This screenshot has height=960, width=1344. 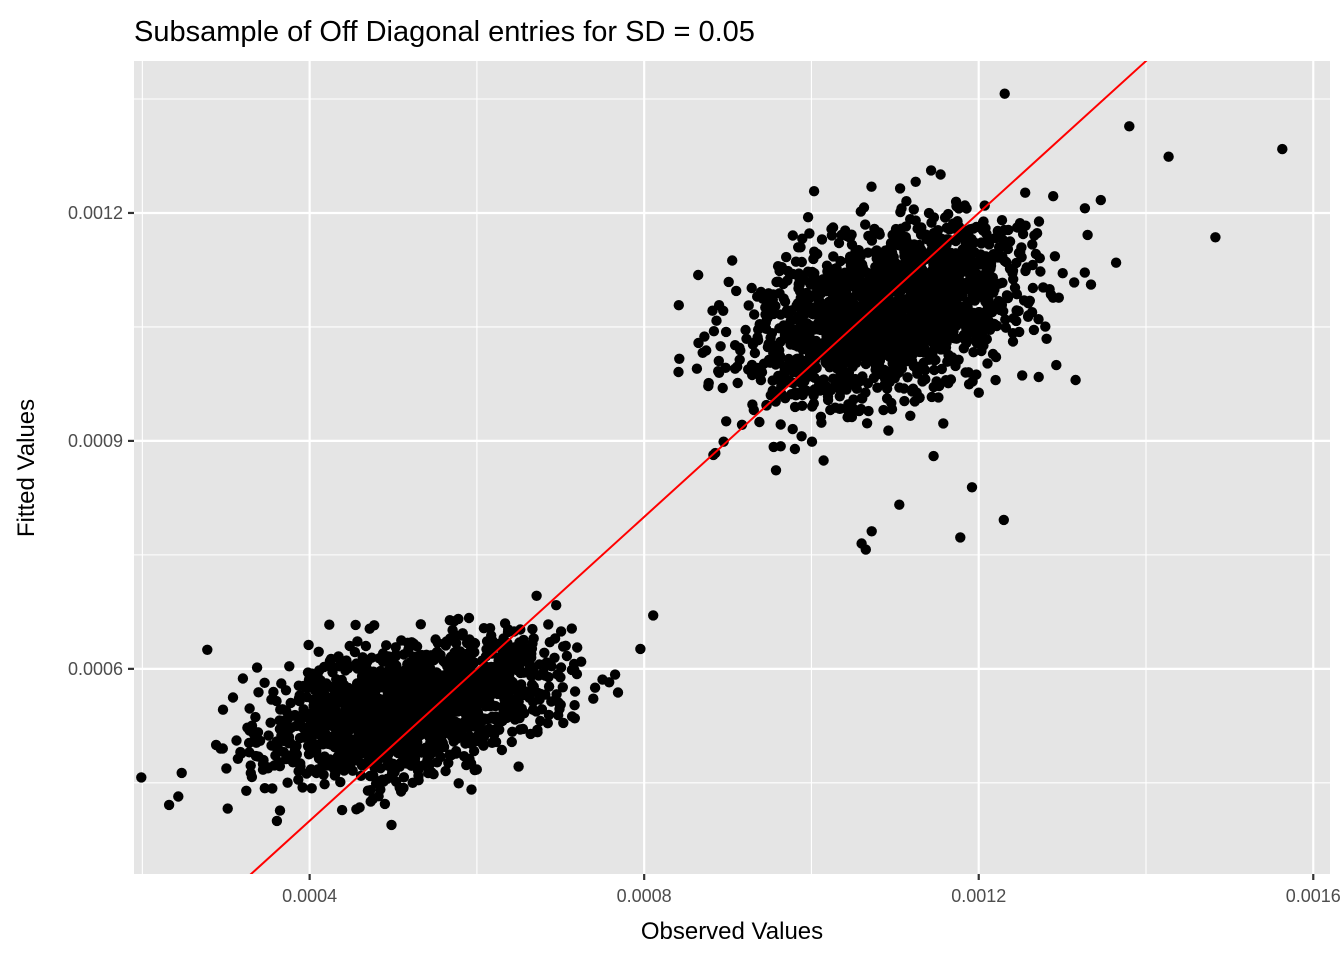 I want to click on y-tick-label: 0.0006, so click(x=95, y=669).